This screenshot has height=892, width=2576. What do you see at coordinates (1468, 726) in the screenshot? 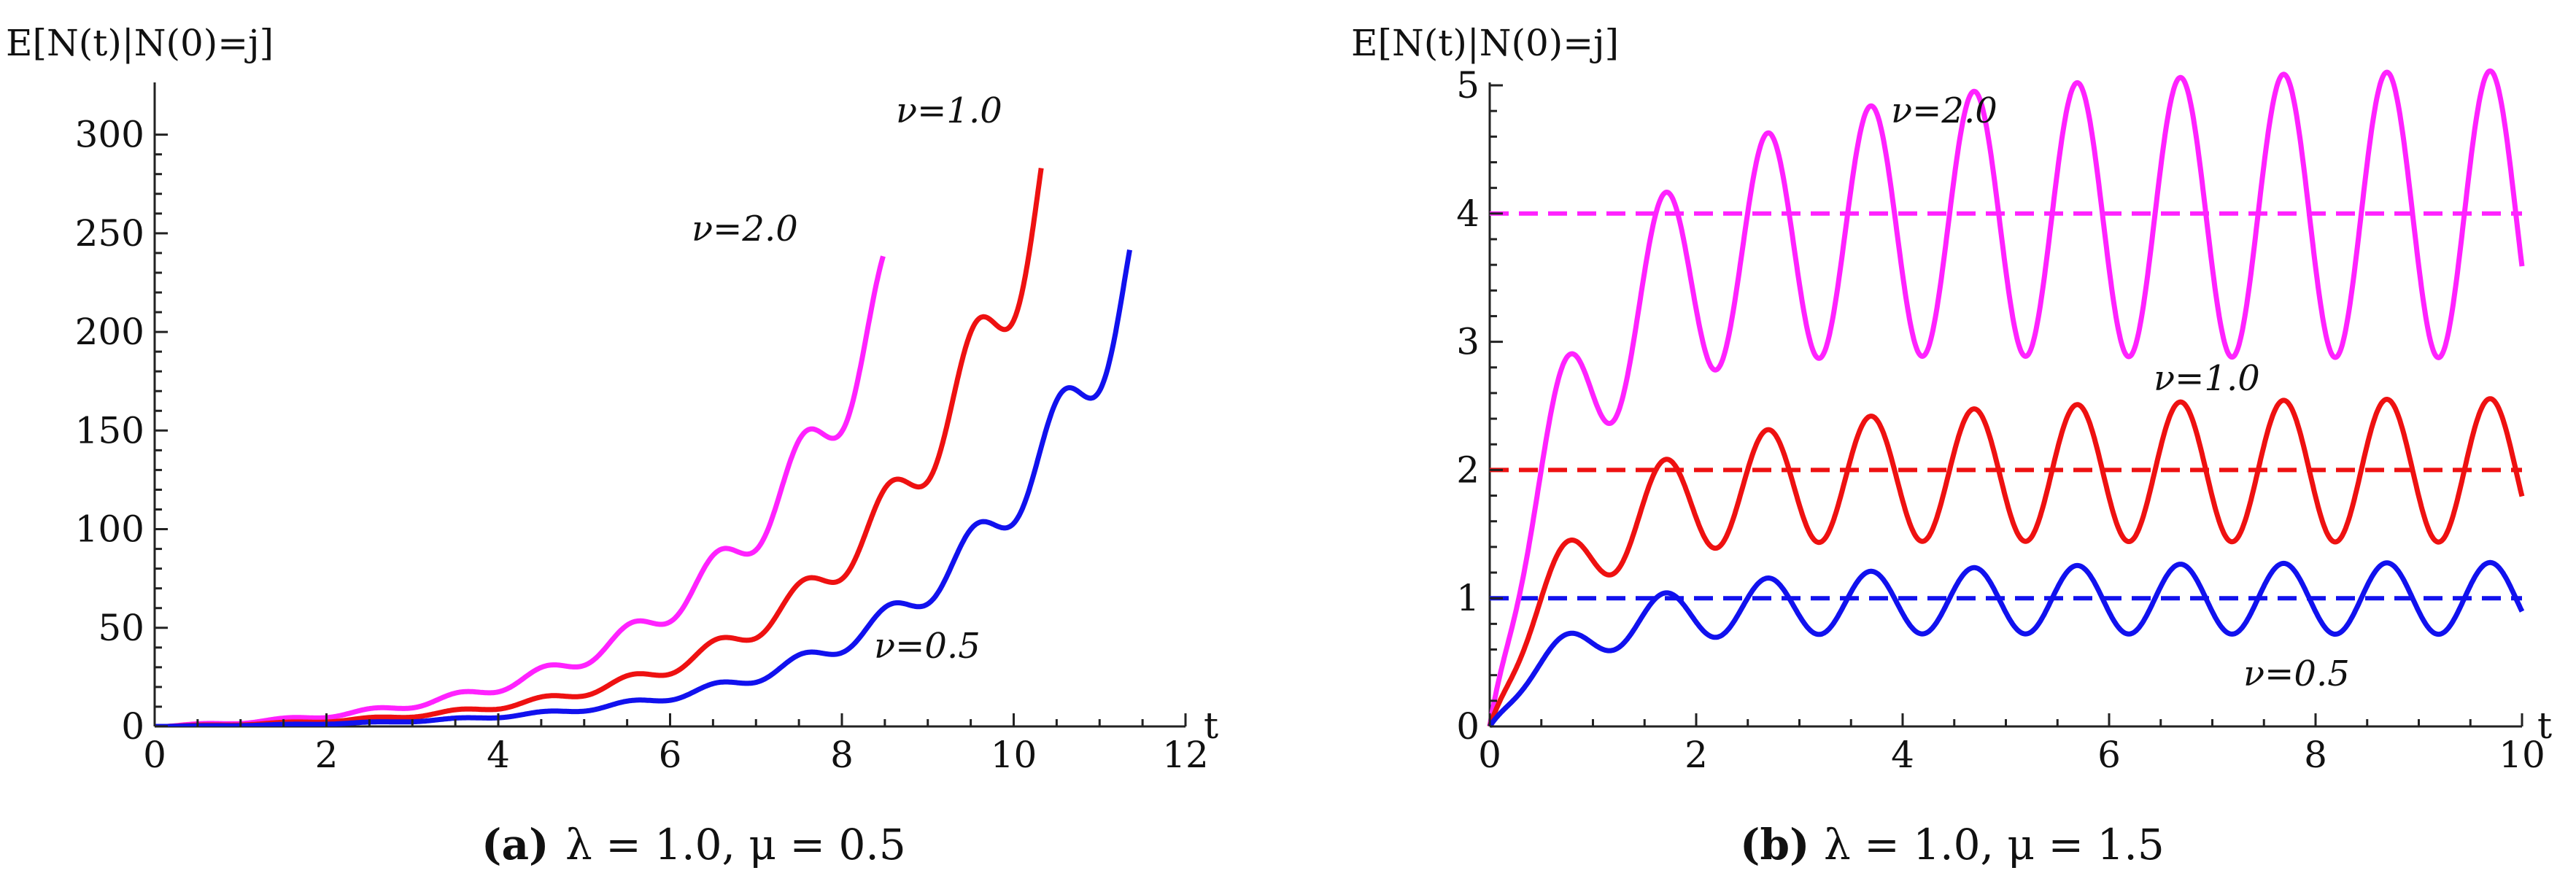
I see `panel-b-ytick-label: 0` at bounding box center [1468, 726].